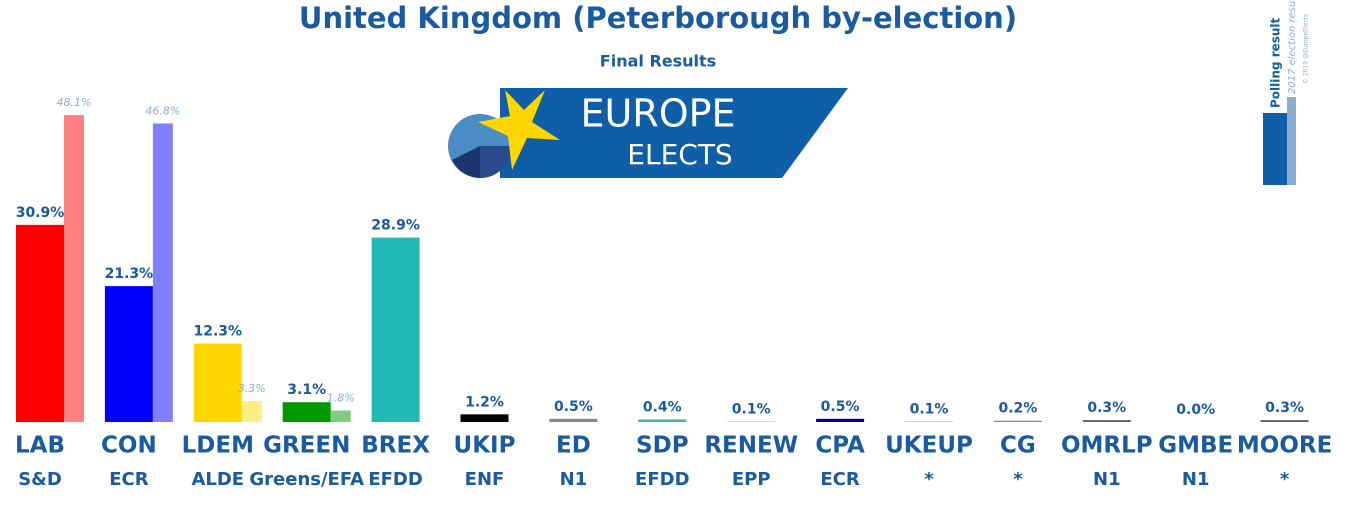 The width and height of the screenshot is (1348, 506). Describe the element at coordinates (252, 388) in the screenshot. I see `value-label: 3.3%` at that location.